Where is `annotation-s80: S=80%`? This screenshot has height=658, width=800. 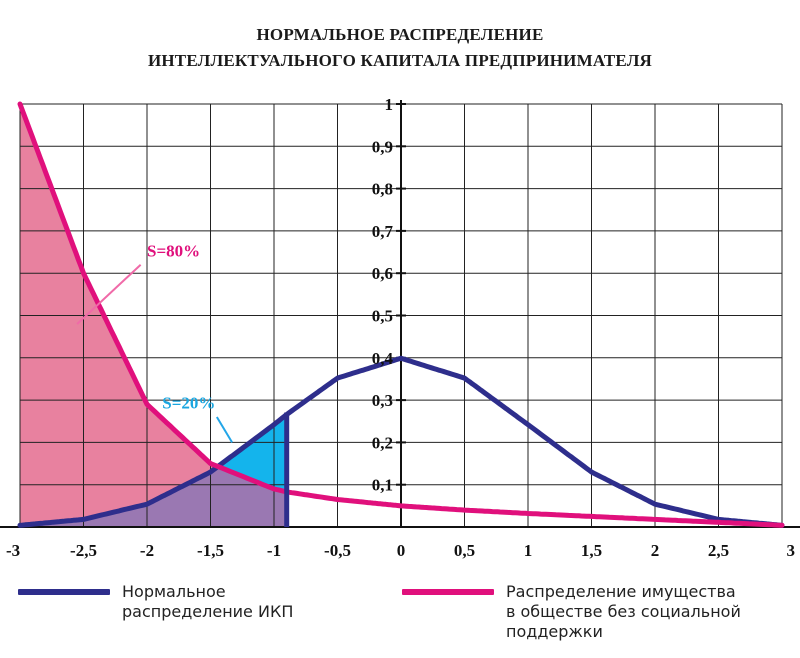 annotation-s80: S=80% is located at coordinates (173, 250).